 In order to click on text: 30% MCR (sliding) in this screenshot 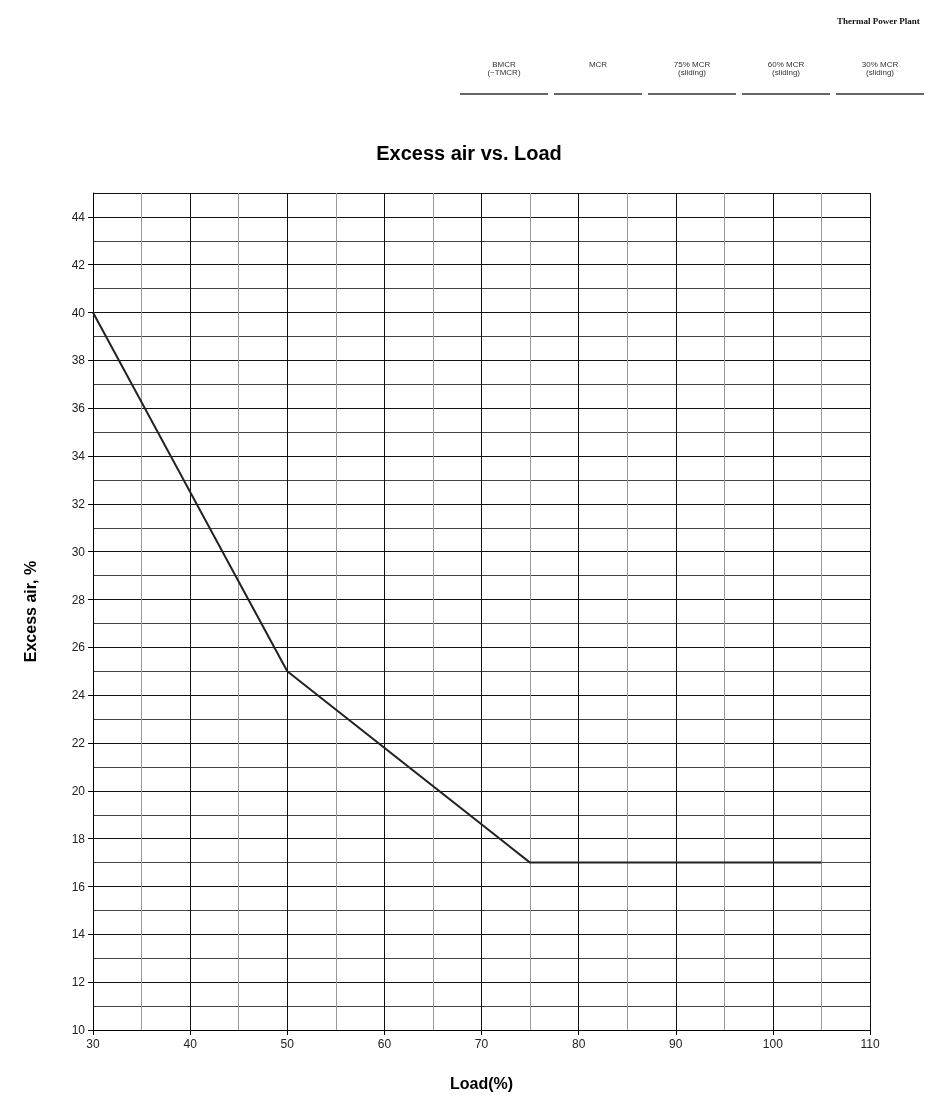, I will do `click(880, 68)`.